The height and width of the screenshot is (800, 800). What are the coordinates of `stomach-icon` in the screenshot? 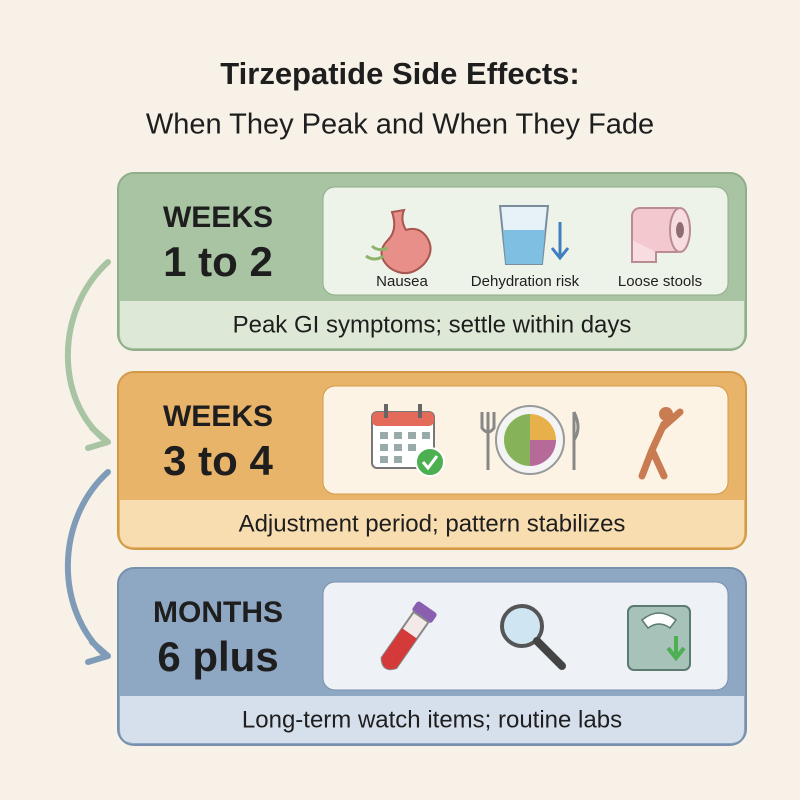 It's located at (398, 241).